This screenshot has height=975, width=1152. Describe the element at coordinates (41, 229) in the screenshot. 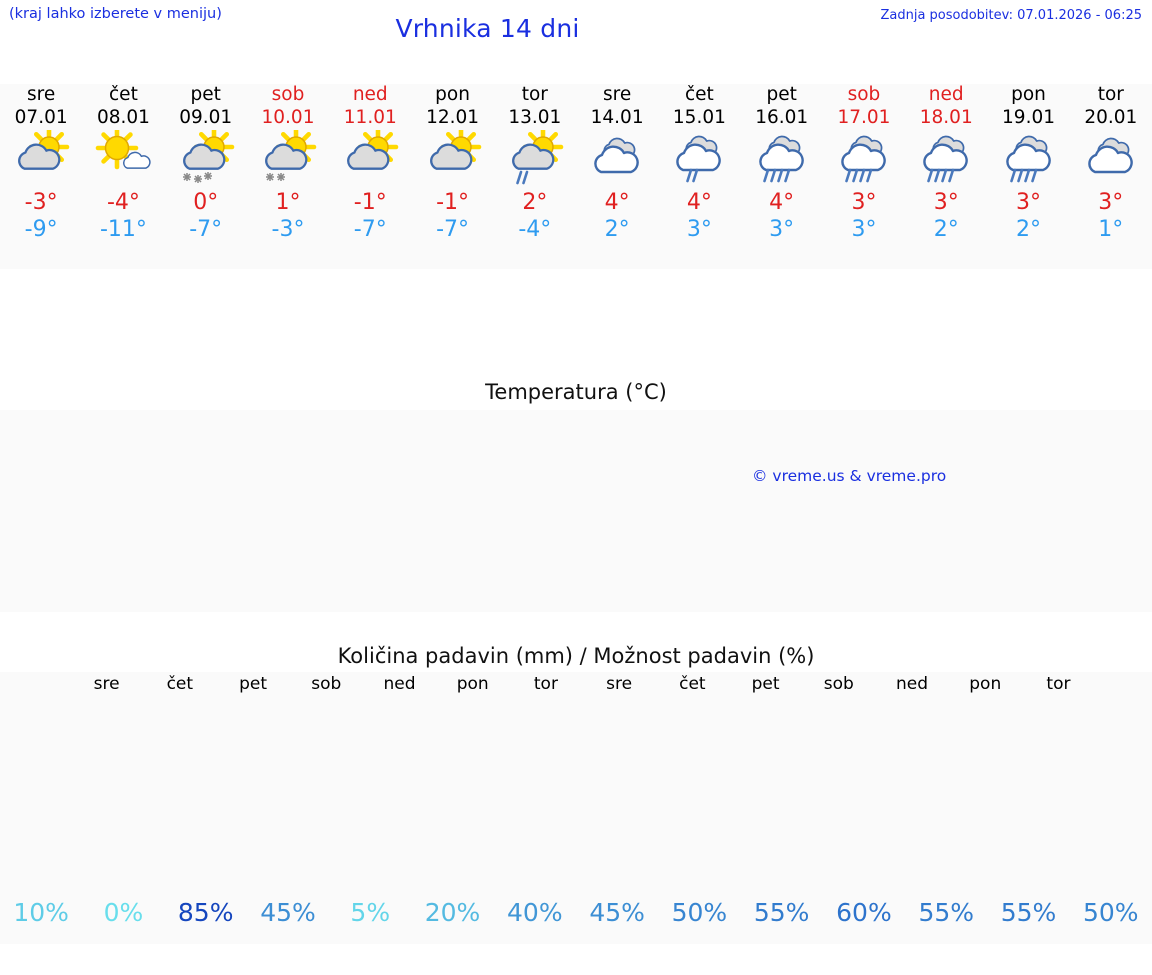

I see `day-min-temp: -9°` at that location.